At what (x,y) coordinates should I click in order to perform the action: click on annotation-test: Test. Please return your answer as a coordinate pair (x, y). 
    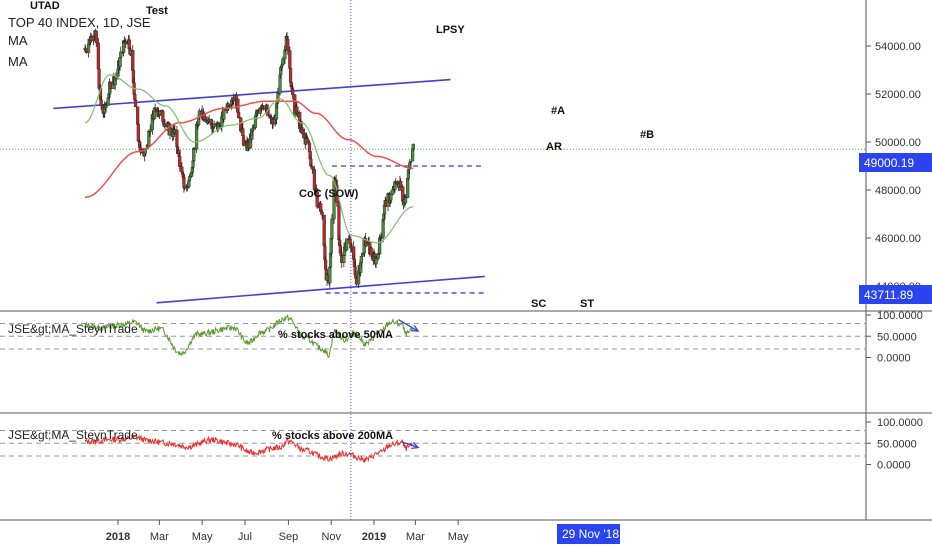
    Looking at the image, I should click on (157, 11).